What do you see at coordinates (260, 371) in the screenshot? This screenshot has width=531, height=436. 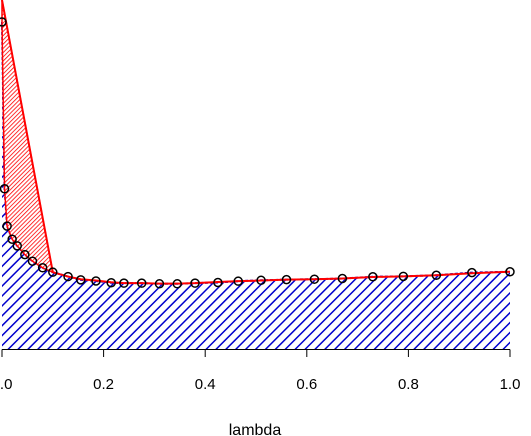 I see `x-axis-ticks: 0.0 0.2 0.4 0.6 0.8 1.0` at bounding box center [260, 371].